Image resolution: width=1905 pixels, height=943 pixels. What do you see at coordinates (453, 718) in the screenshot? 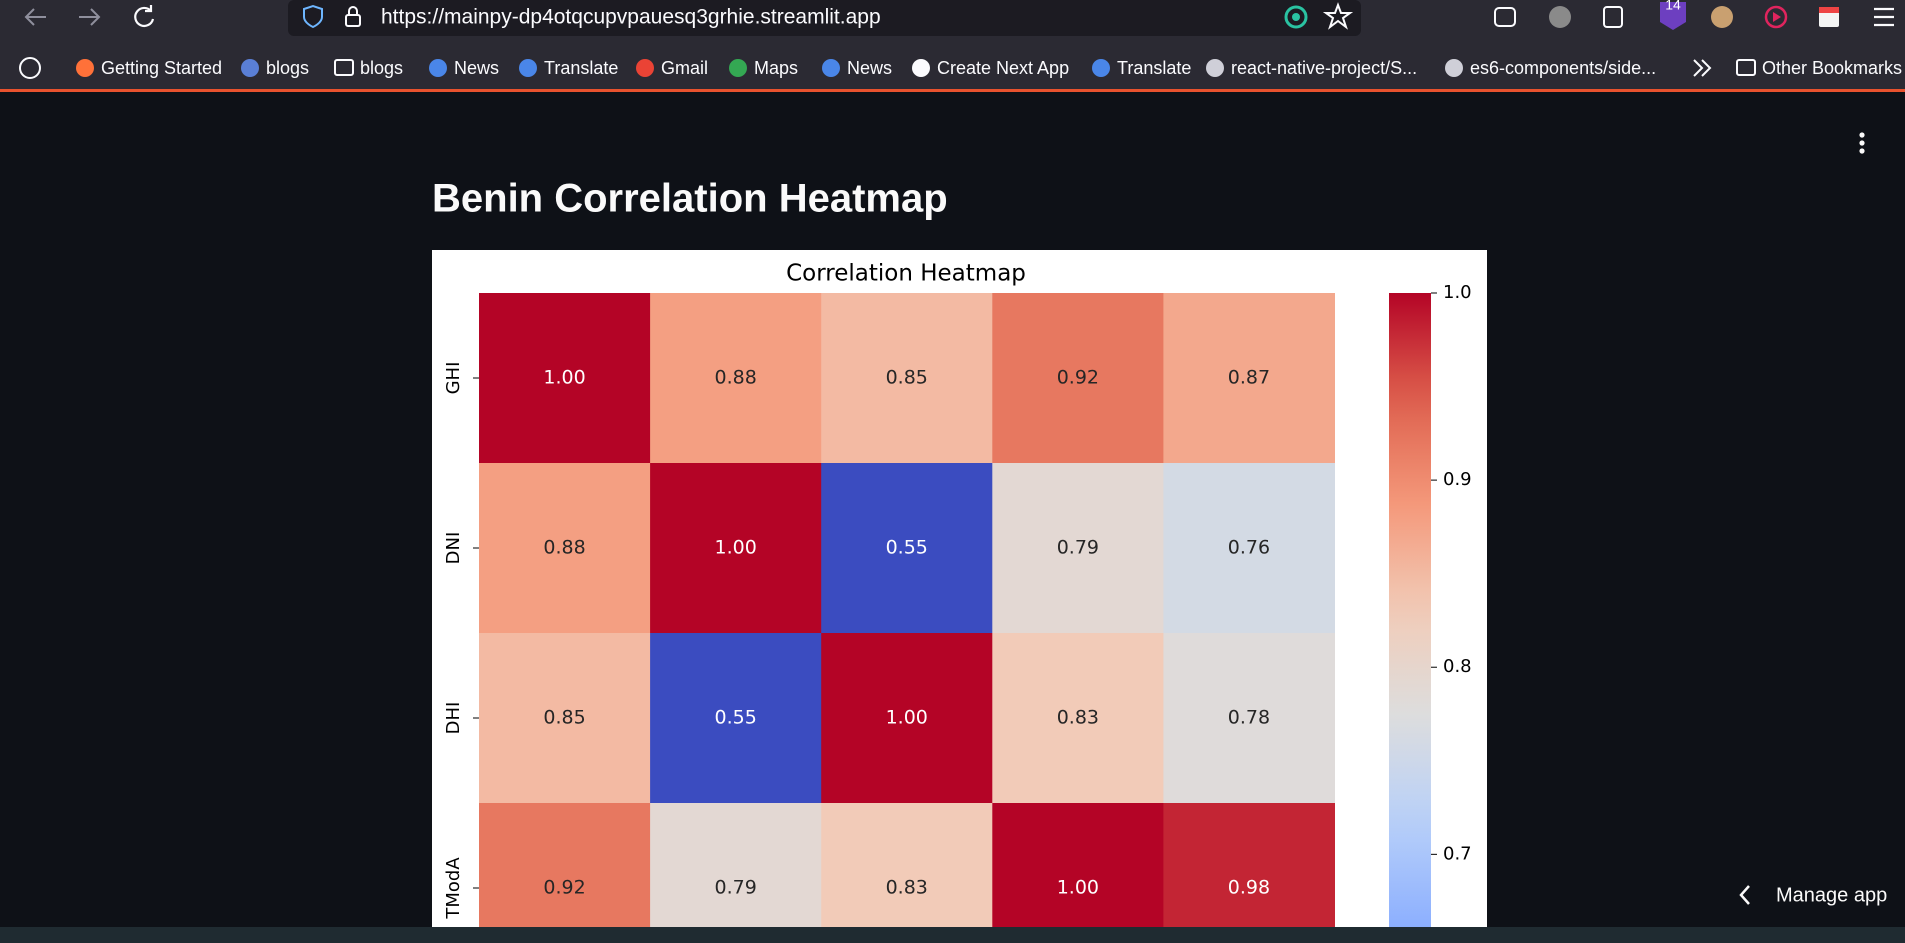
I see `y-tick-label: DHI` at bounding box center [453, 718].